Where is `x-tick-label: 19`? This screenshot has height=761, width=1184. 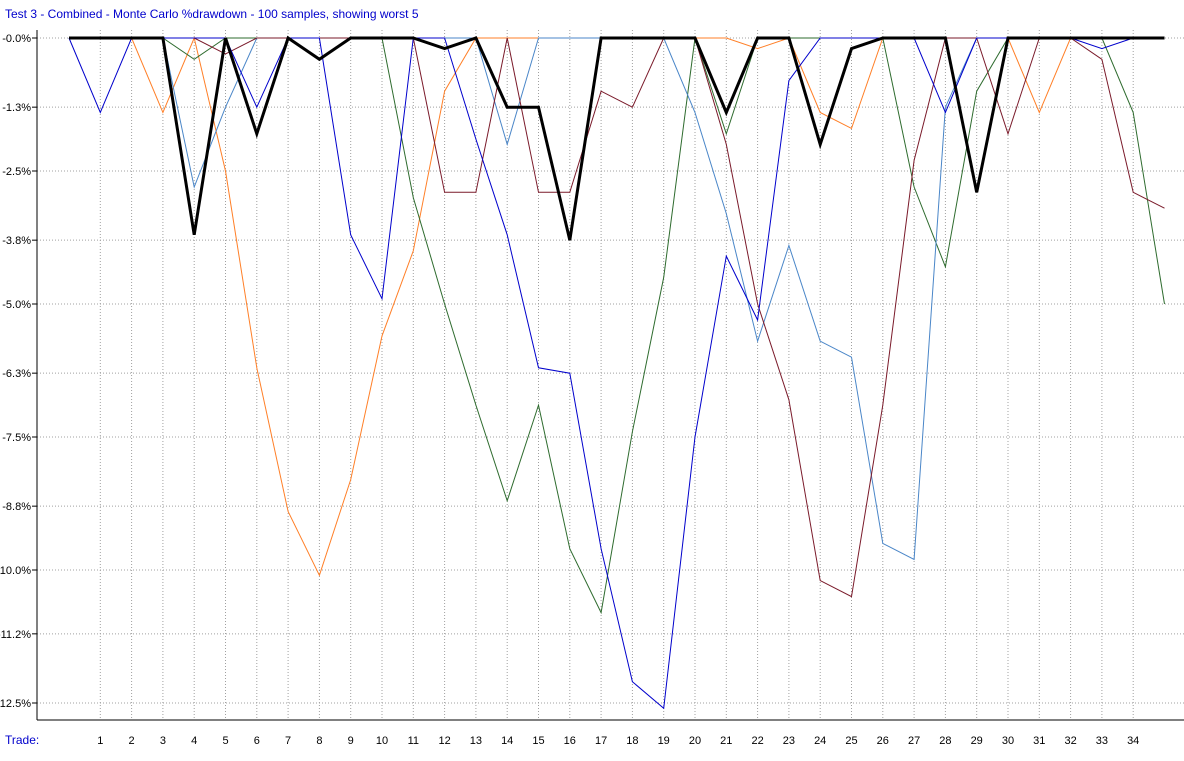 x-tick-label: 19 is located at coordinates (664, 741).